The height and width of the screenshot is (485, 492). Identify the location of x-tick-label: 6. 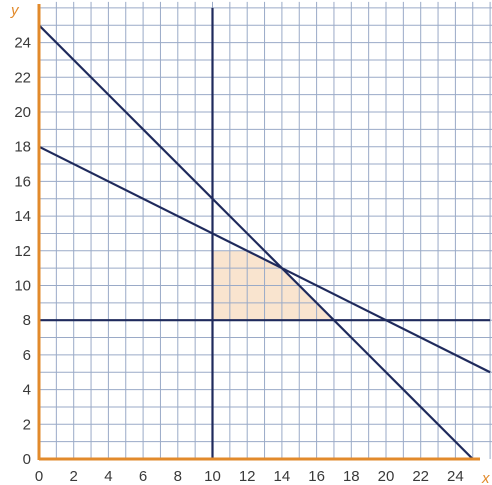
(143, 476).